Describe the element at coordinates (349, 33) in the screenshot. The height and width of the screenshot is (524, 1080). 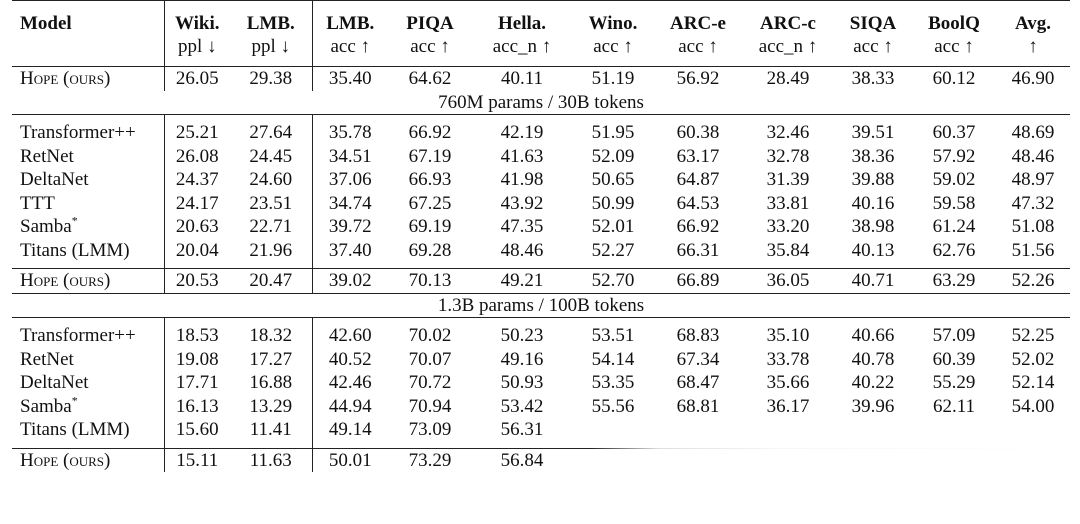
I see `header-col: LMB. acc ↑` at that location.